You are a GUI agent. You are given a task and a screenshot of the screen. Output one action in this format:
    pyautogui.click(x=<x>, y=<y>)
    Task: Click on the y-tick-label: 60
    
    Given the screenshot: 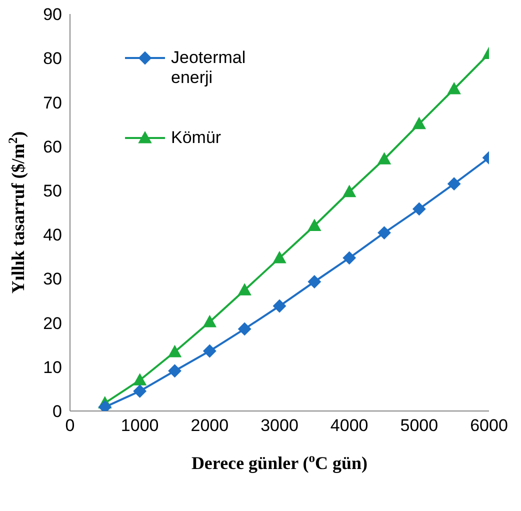 What is the action you would take?
    pyautogui.click(x=52, y=146)
    